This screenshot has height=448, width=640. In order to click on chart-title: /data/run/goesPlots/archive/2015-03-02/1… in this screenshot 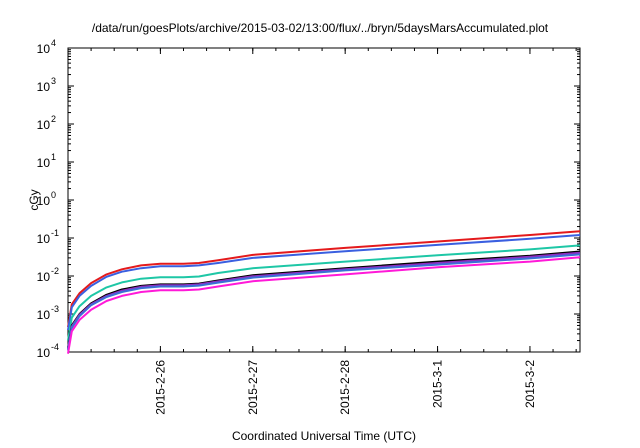, I will do `click(320, 28)`.